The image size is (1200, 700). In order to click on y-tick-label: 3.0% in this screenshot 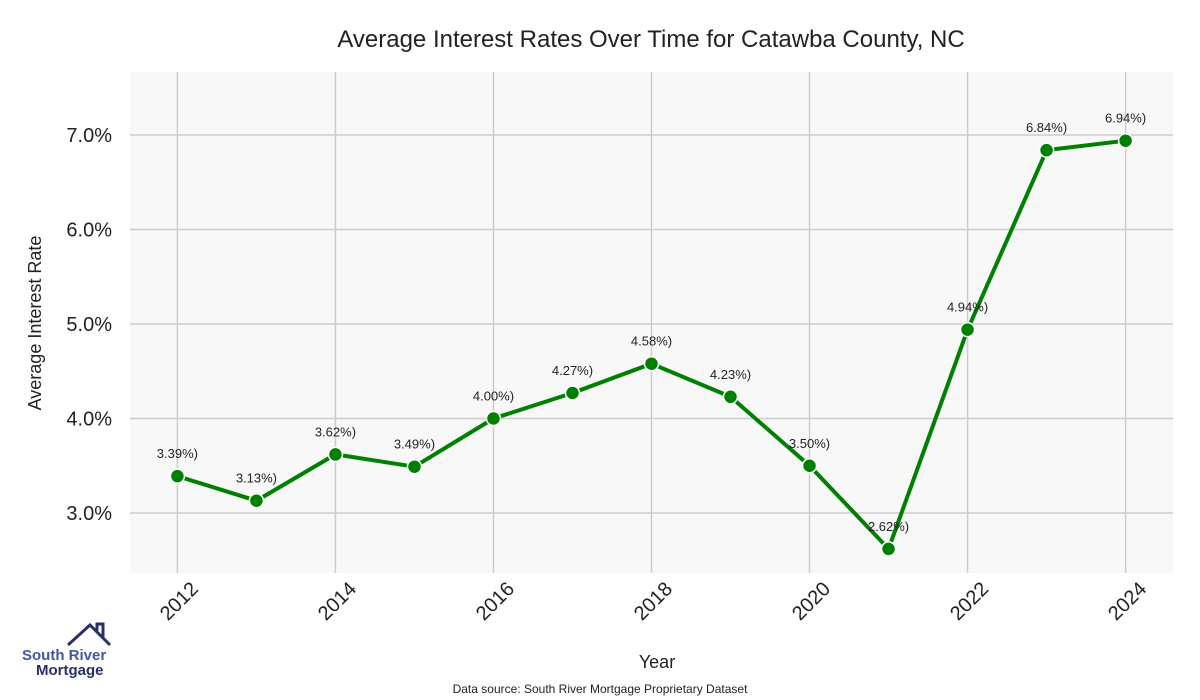, I will do `click(89, 514)`.